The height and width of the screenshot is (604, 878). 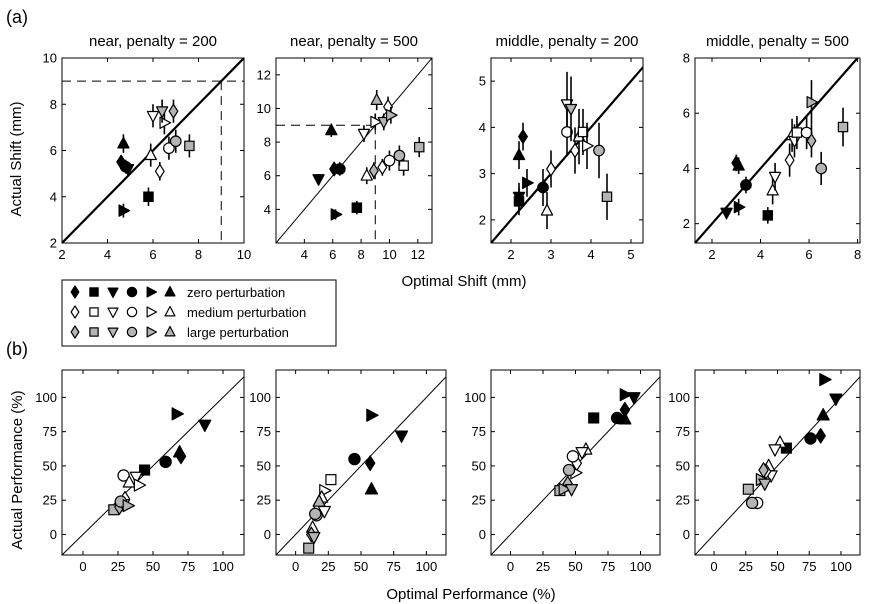 What do you see at coordinates (777, 41) in the screenshot?
I see `chart-title: middle, penalty = 500` at bounding box center [777, 41].